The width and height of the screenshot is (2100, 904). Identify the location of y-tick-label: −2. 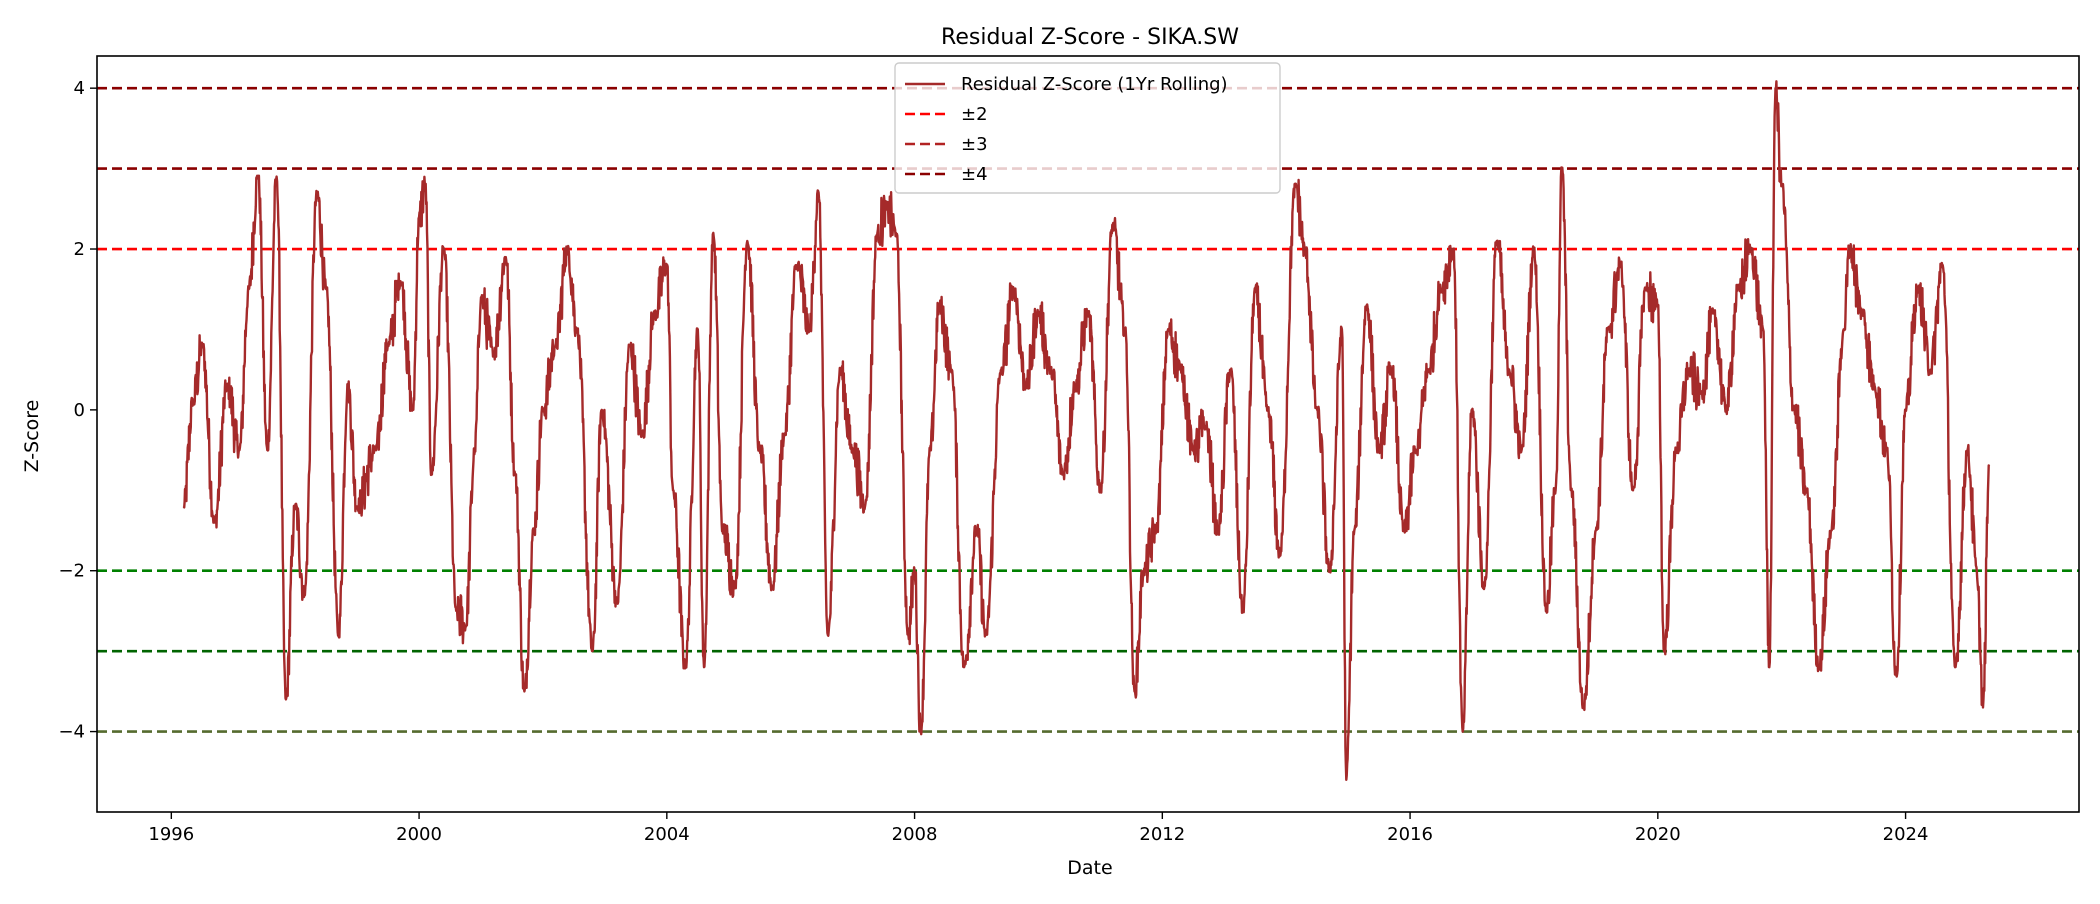
(71, 571).